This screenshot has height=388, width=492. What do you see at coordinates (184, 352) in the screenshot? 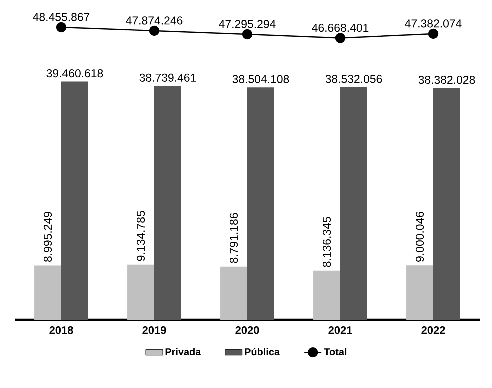
I see `legend-label: Privada` at bounding box center [184, 352].